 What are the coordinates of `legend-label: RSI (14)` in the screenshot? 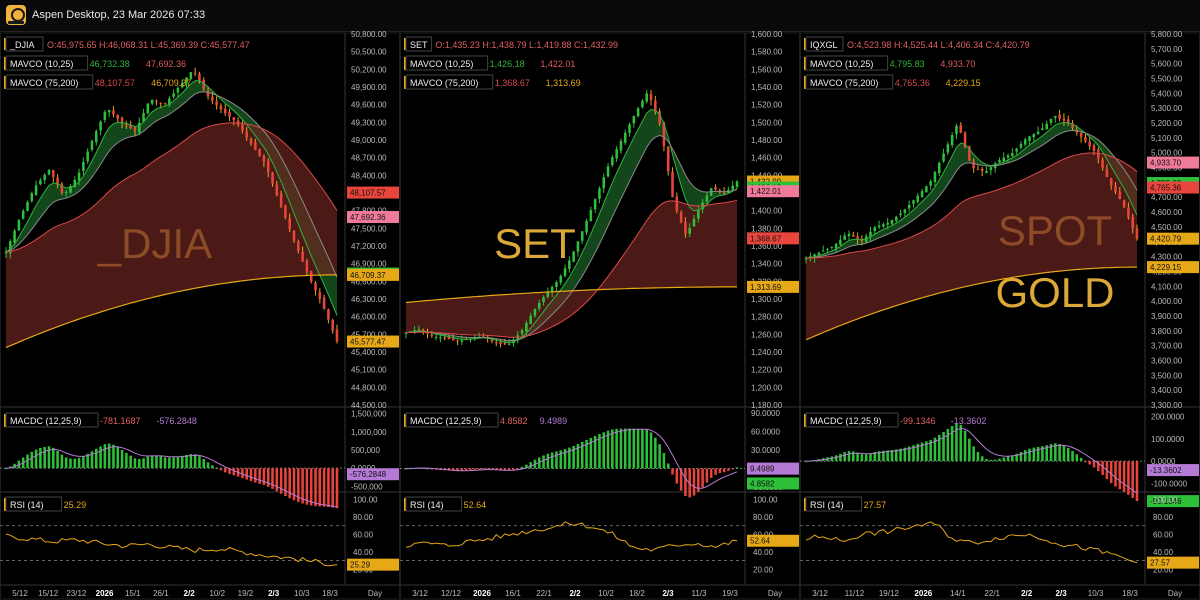 It's located at (827, 505).